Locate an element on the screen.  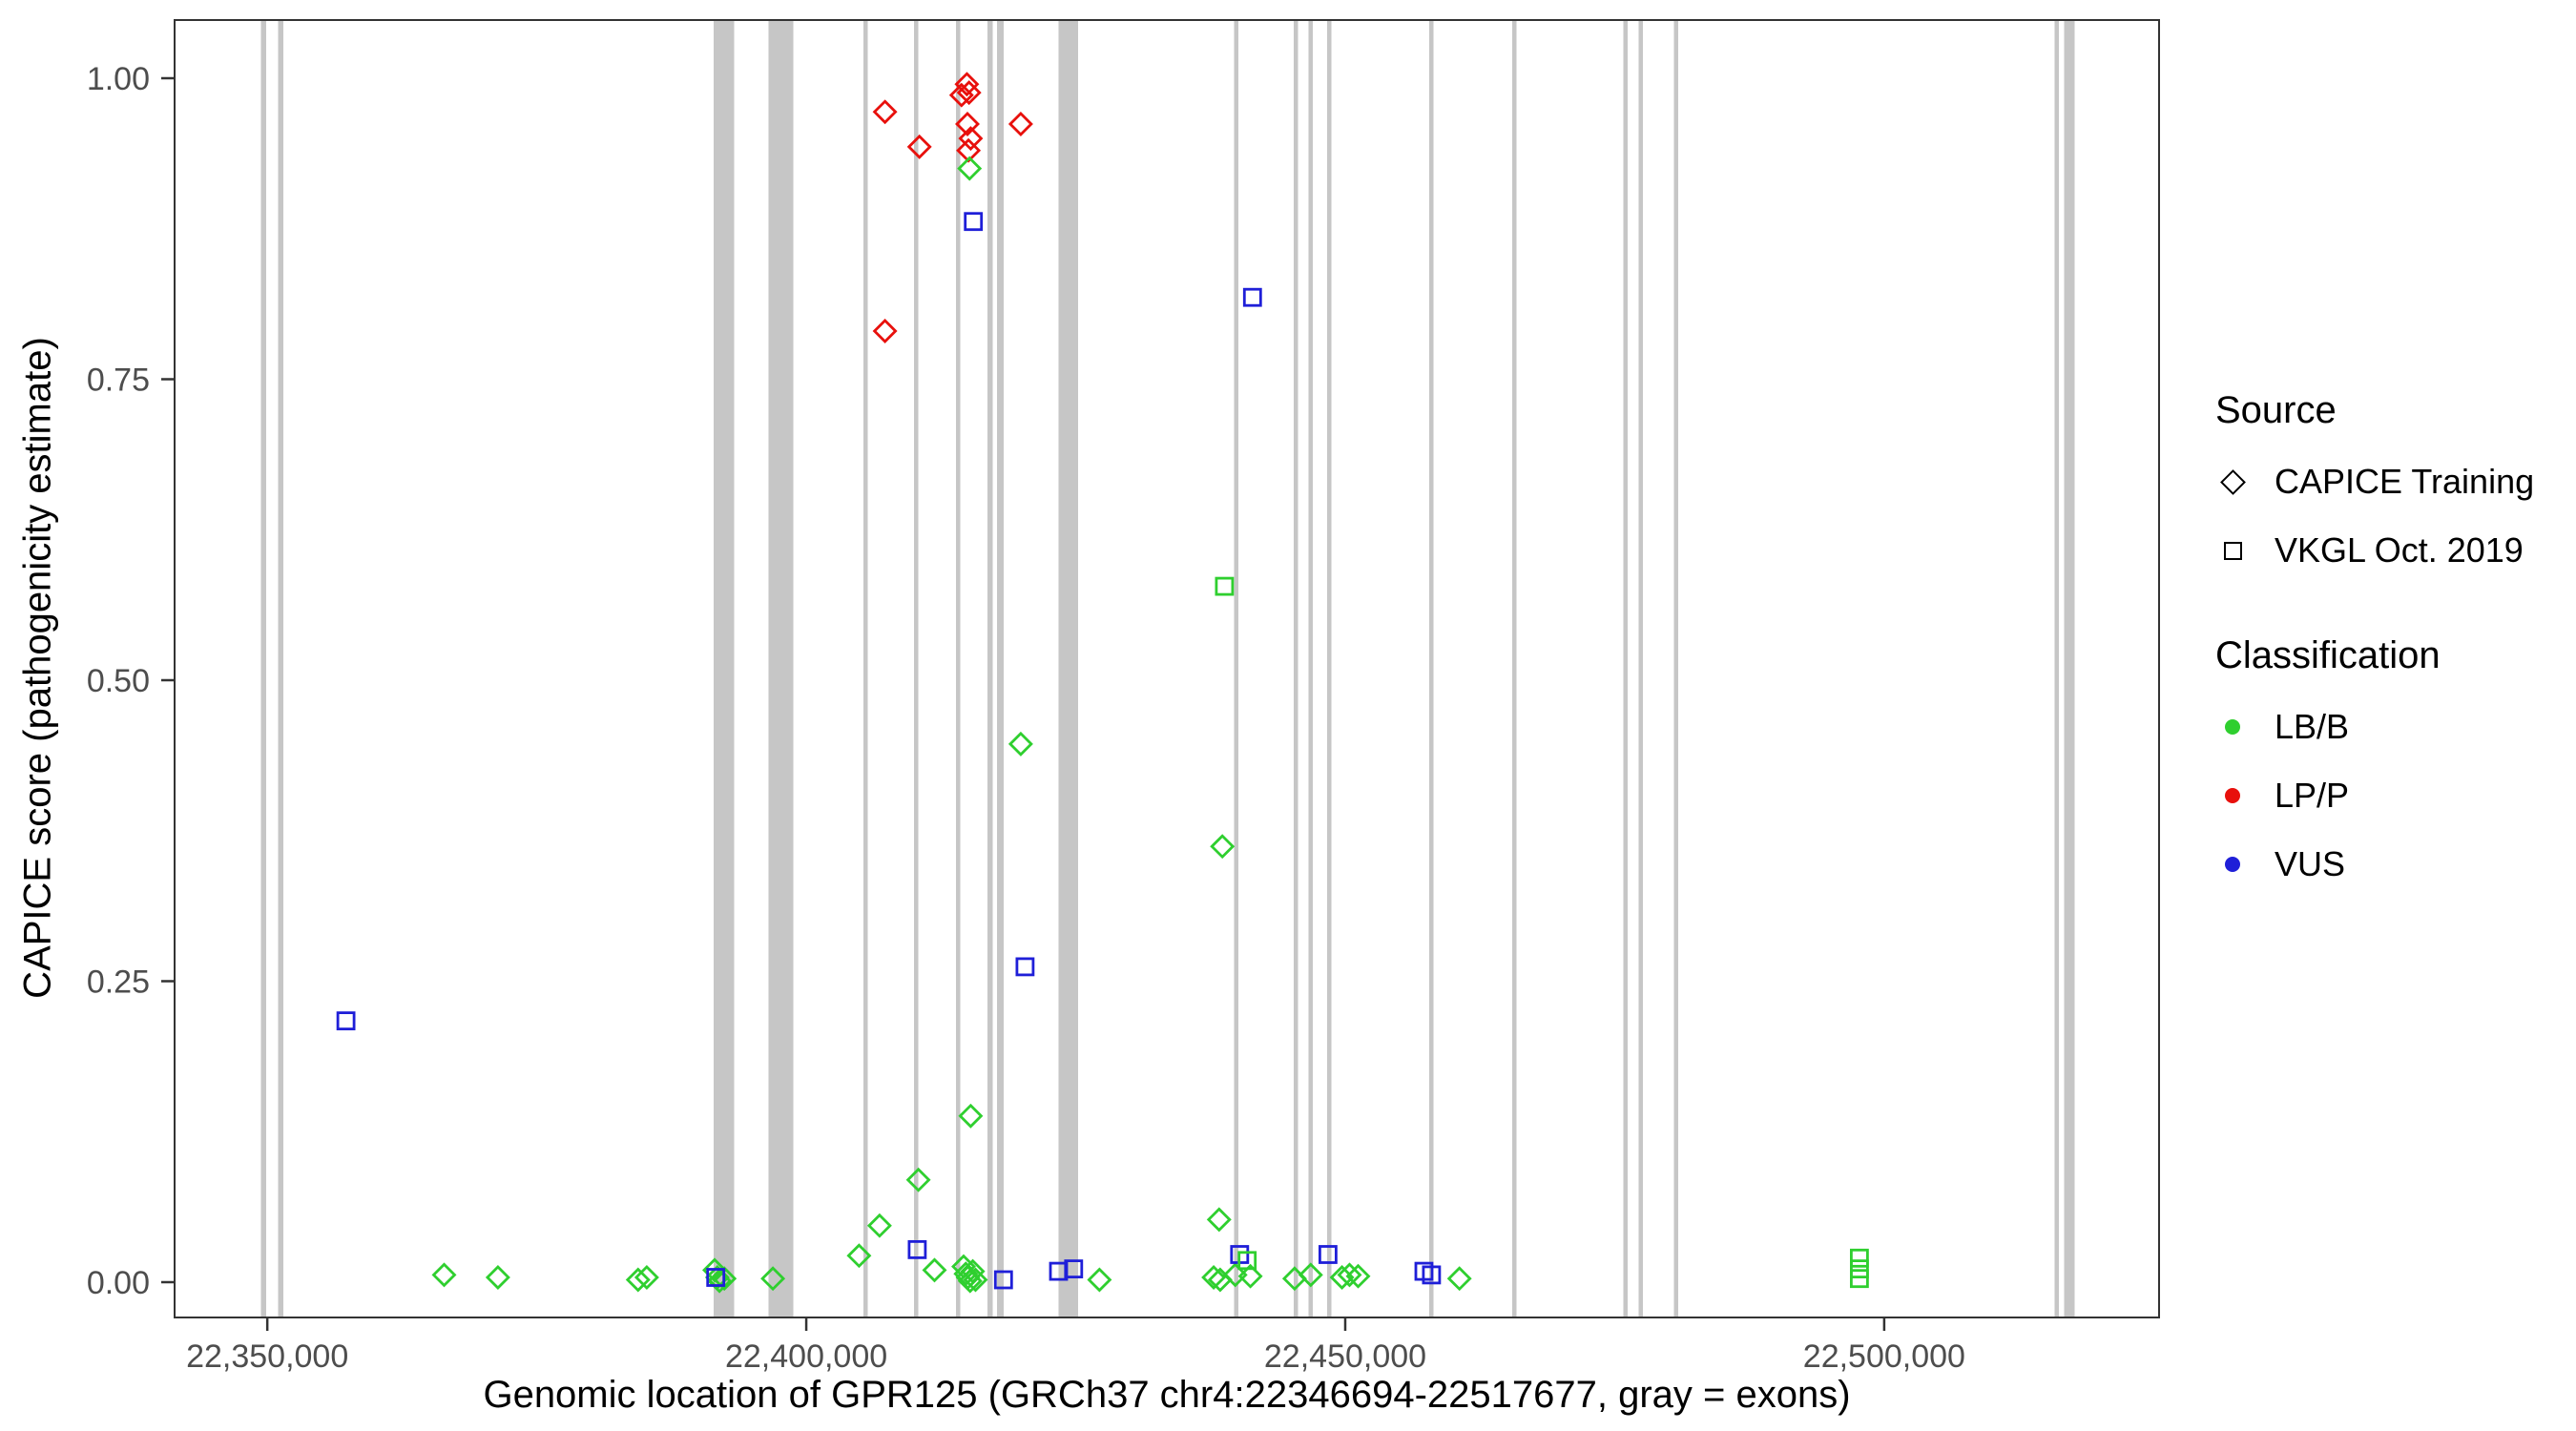
green-dot-icon is located at coordinates (2232, 727).